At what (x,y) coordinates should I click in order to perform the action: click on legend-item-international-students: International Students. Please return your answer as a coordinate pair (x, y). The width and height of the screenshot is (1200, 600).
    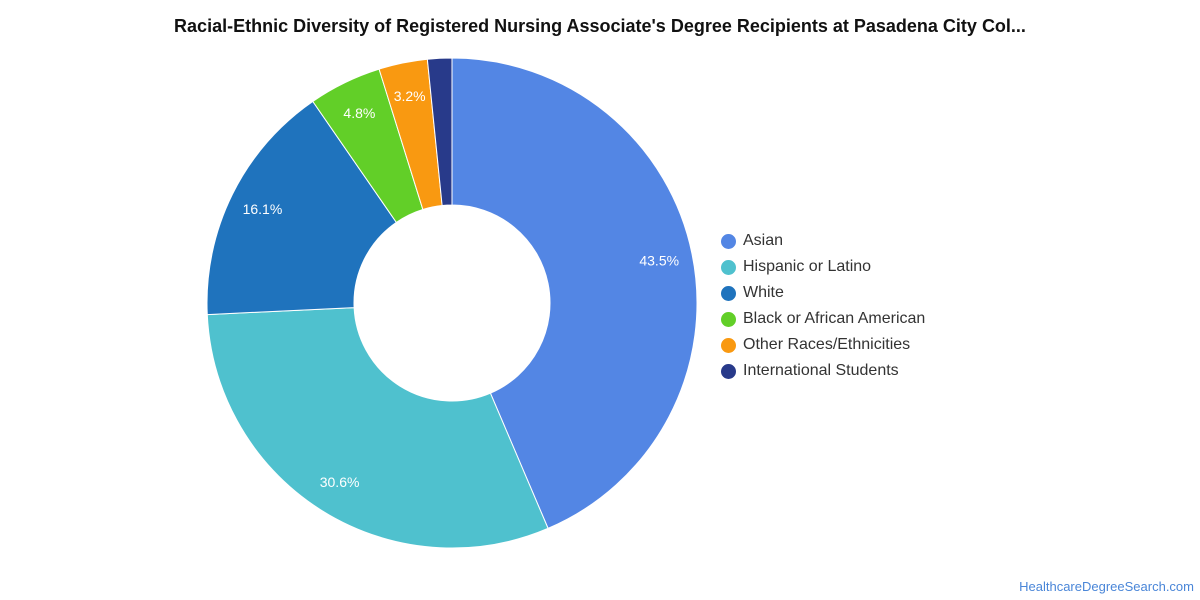
    Looking at the image, I should click on (823, 371).